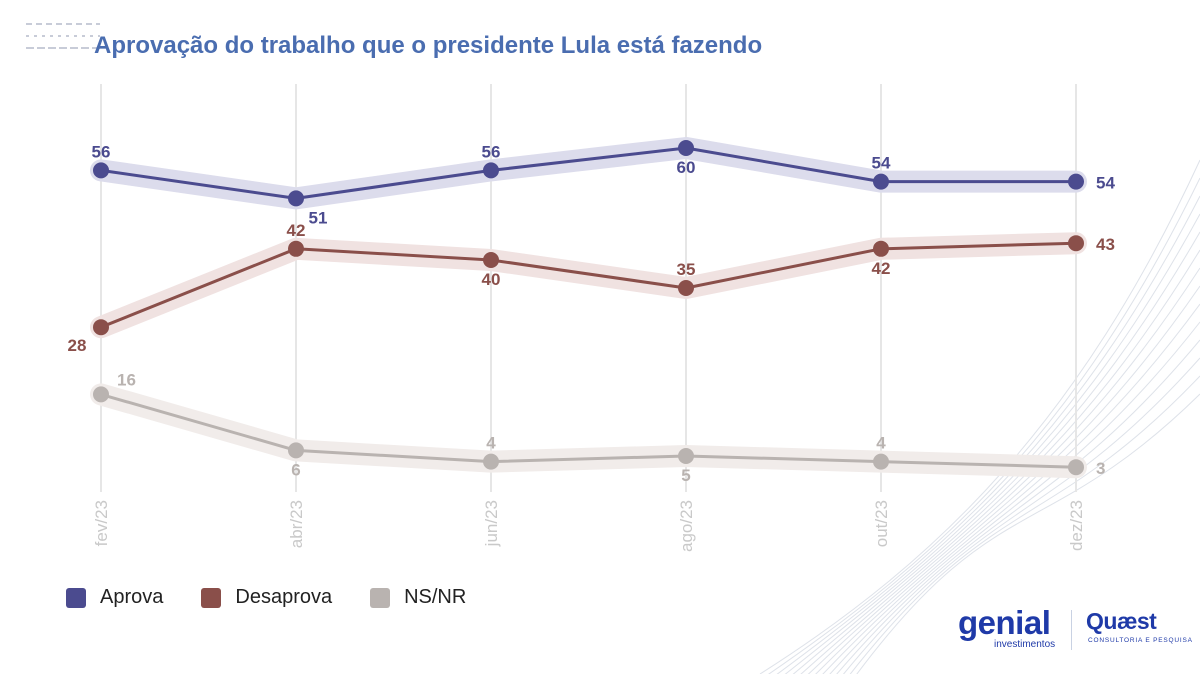 This screenshot has width=1200, height=674. What do you see at coordinates (63, 36) in the screenshot?
I see `title-decoration` at bounding box center [63, 36].